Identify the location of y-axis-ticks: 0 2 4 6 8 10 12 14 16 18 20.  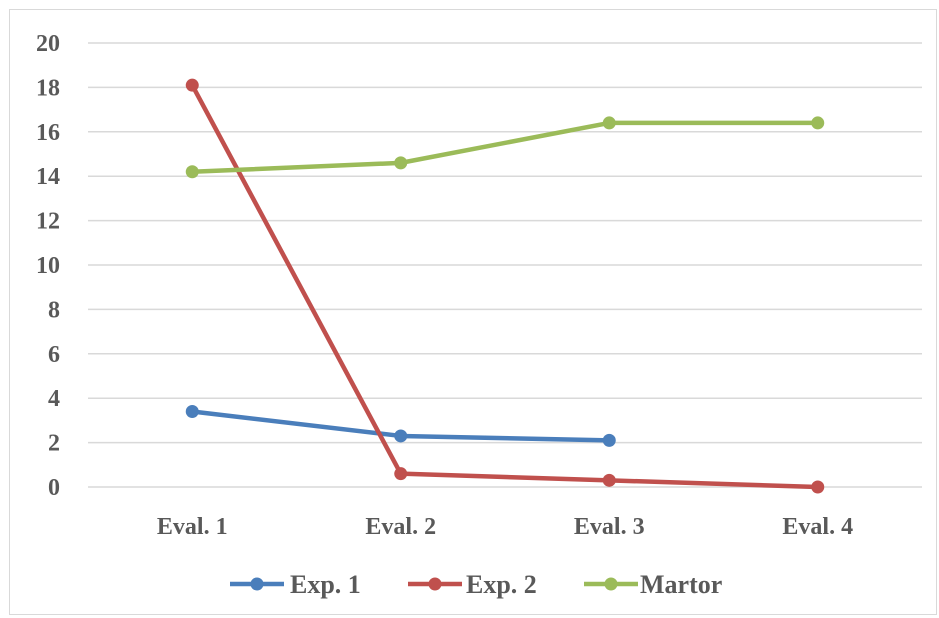
(48, 266).